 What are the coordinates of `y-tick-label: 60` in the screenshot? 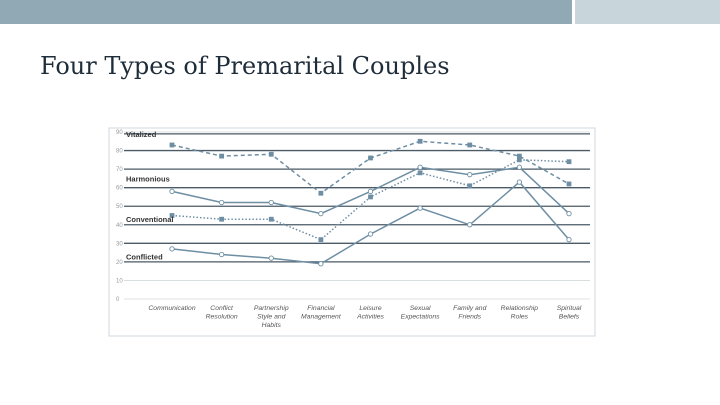 It's located at (119, 189).